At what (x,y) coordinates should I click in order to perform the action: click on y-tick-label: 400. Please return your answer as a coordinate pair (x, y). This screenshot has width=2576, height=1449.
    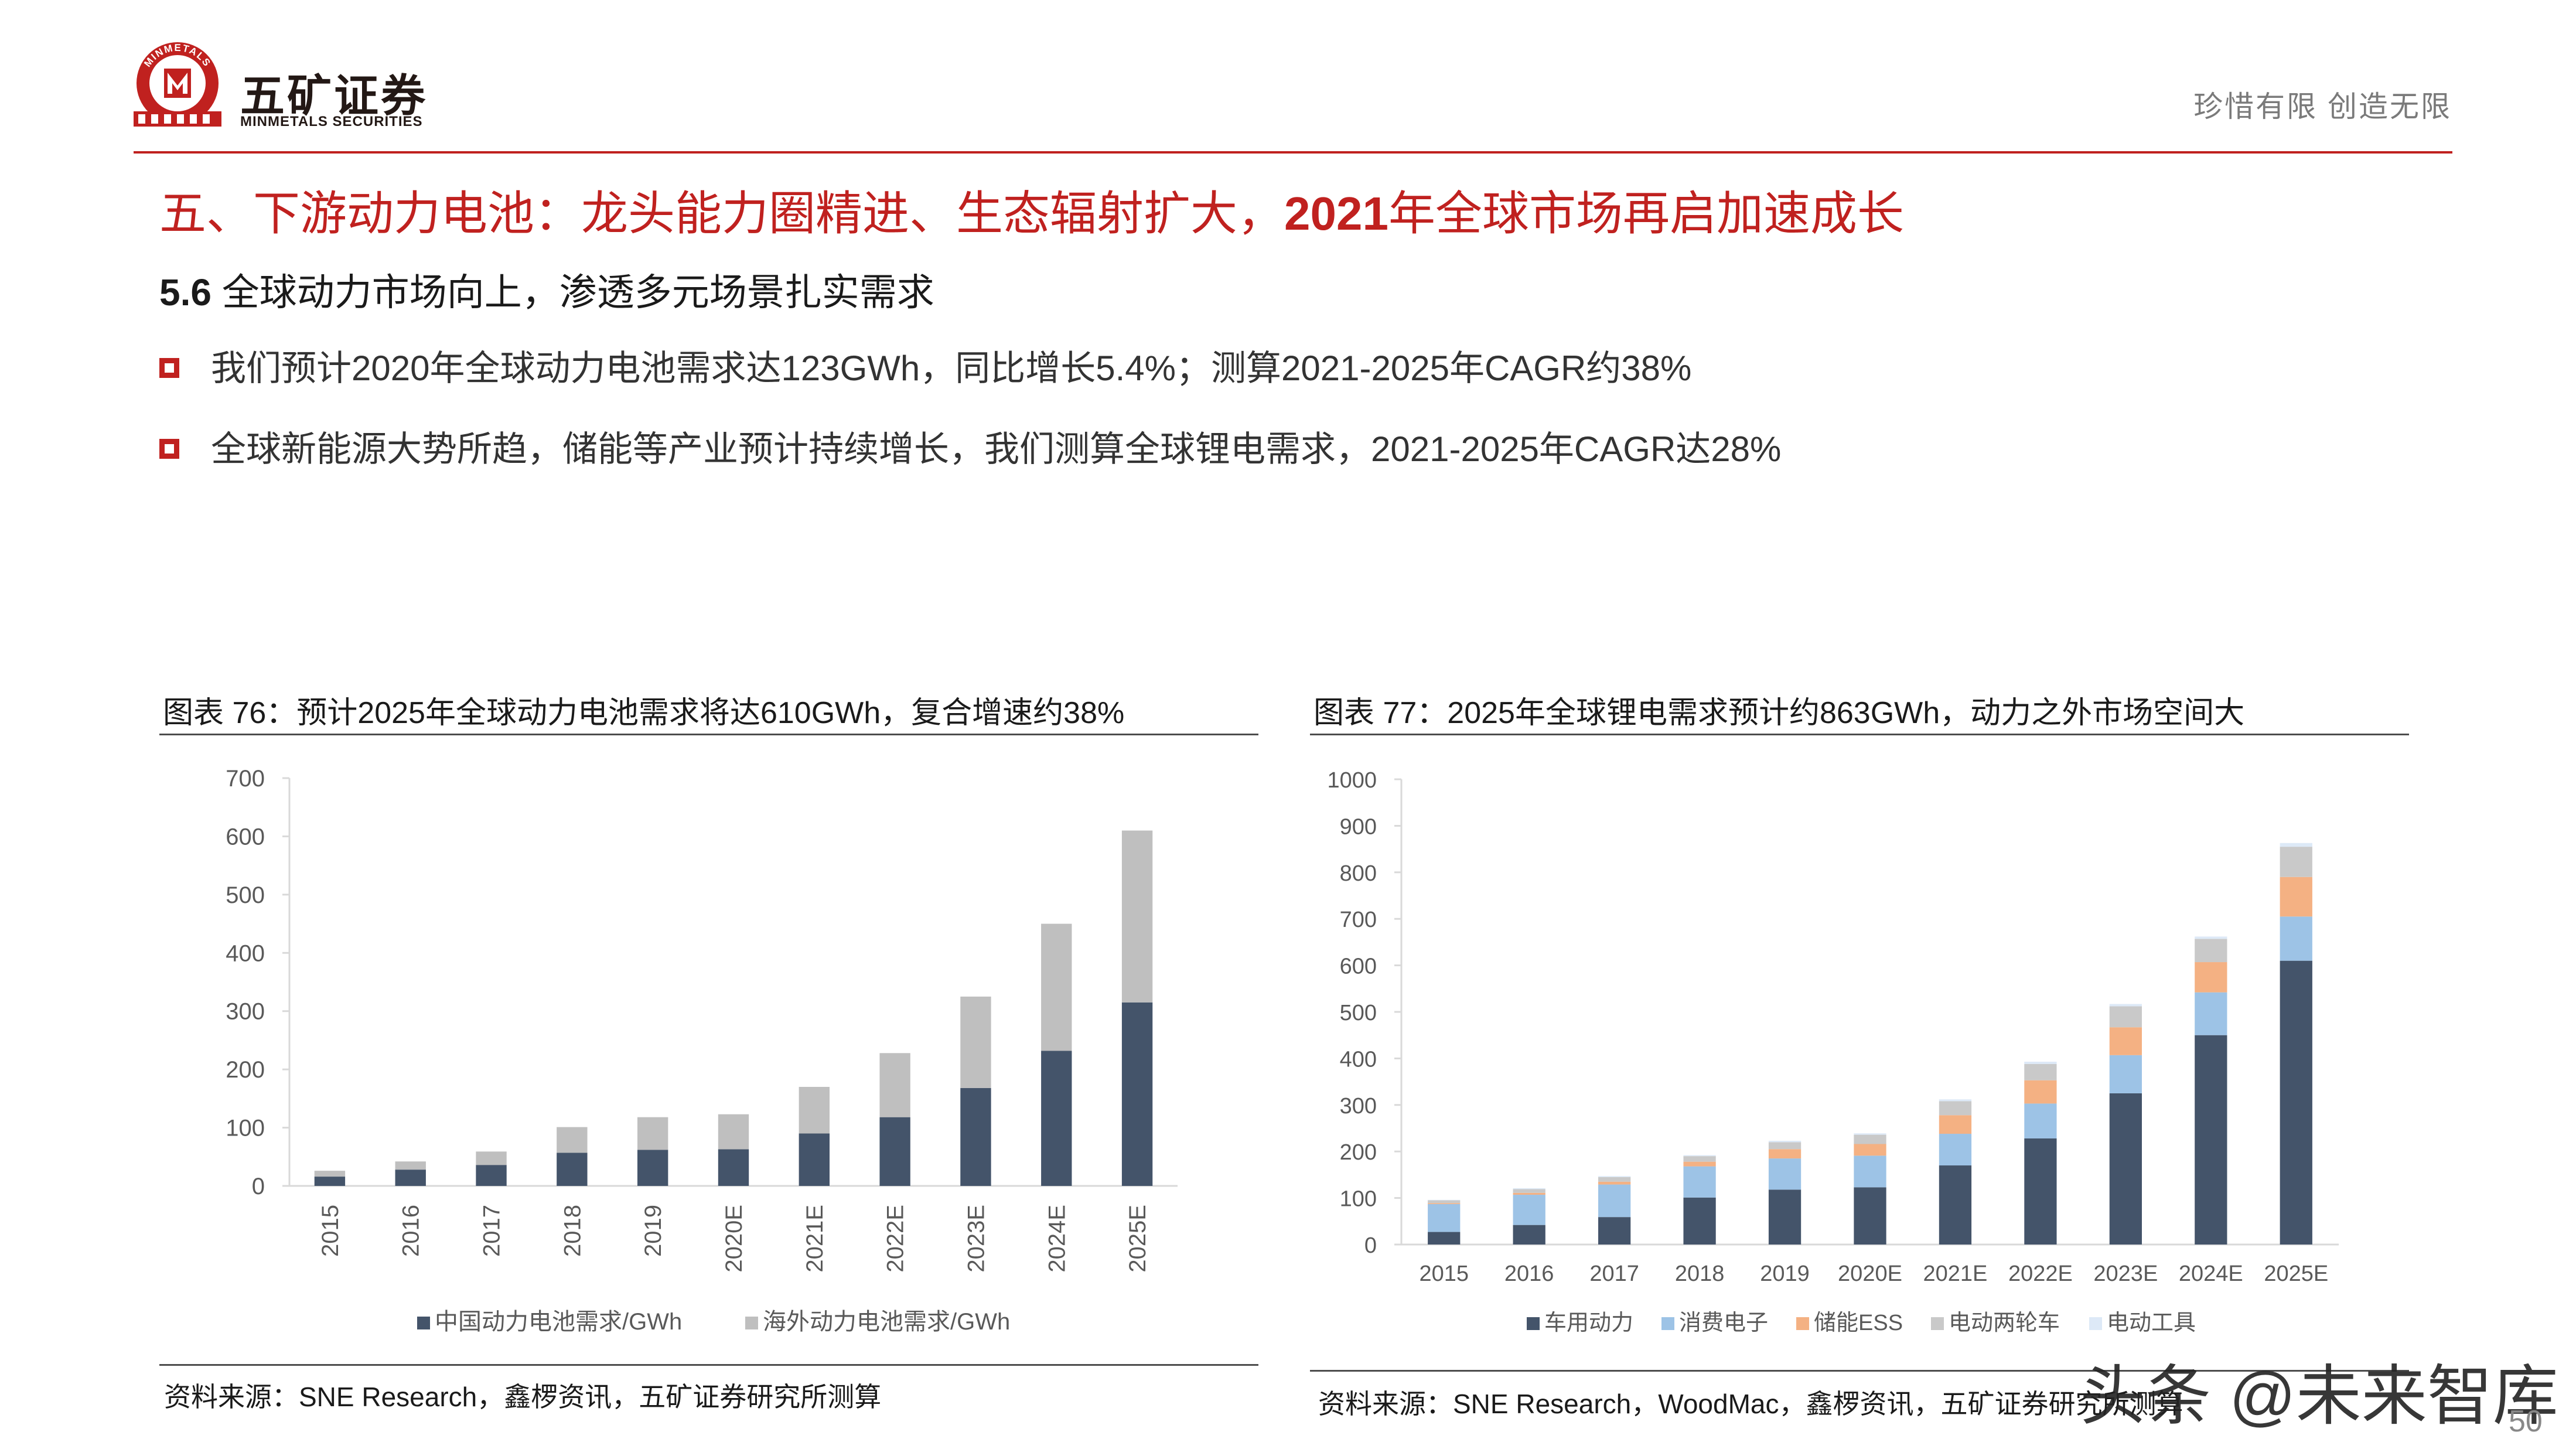
    Looking at the image, I should click on (1358, 1059).